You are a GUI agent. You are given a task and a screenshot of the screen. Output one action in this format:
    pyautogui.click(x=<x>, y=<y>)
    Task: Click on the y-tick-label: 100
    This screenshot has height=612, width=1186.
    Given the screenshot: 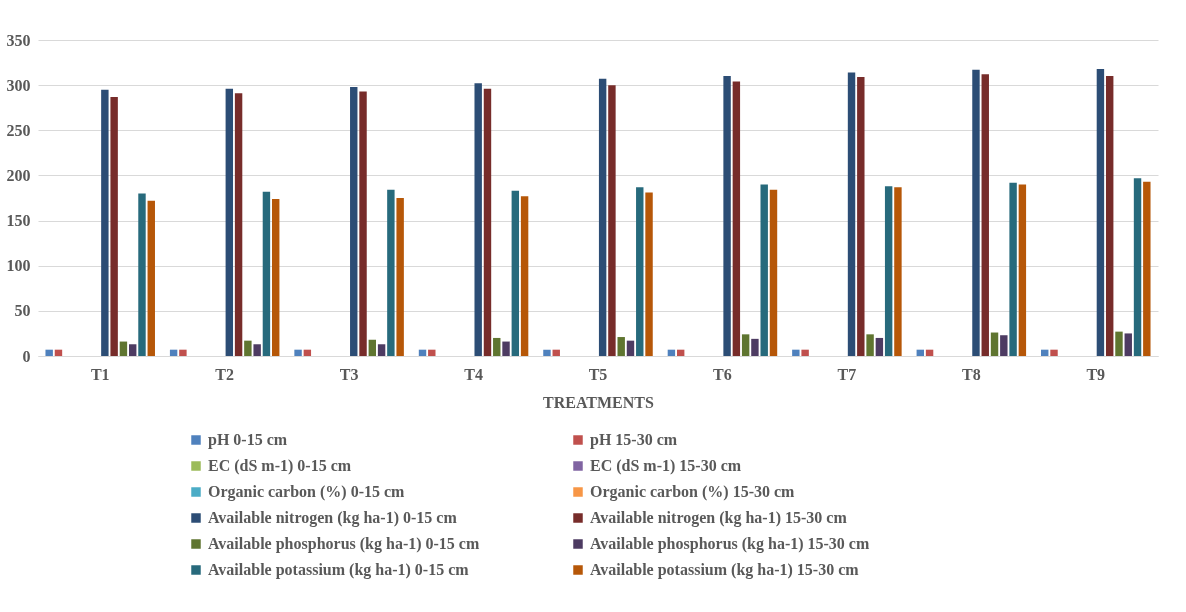 What is the action you would take?
    pyautogui.click(x=18, y=266)
    